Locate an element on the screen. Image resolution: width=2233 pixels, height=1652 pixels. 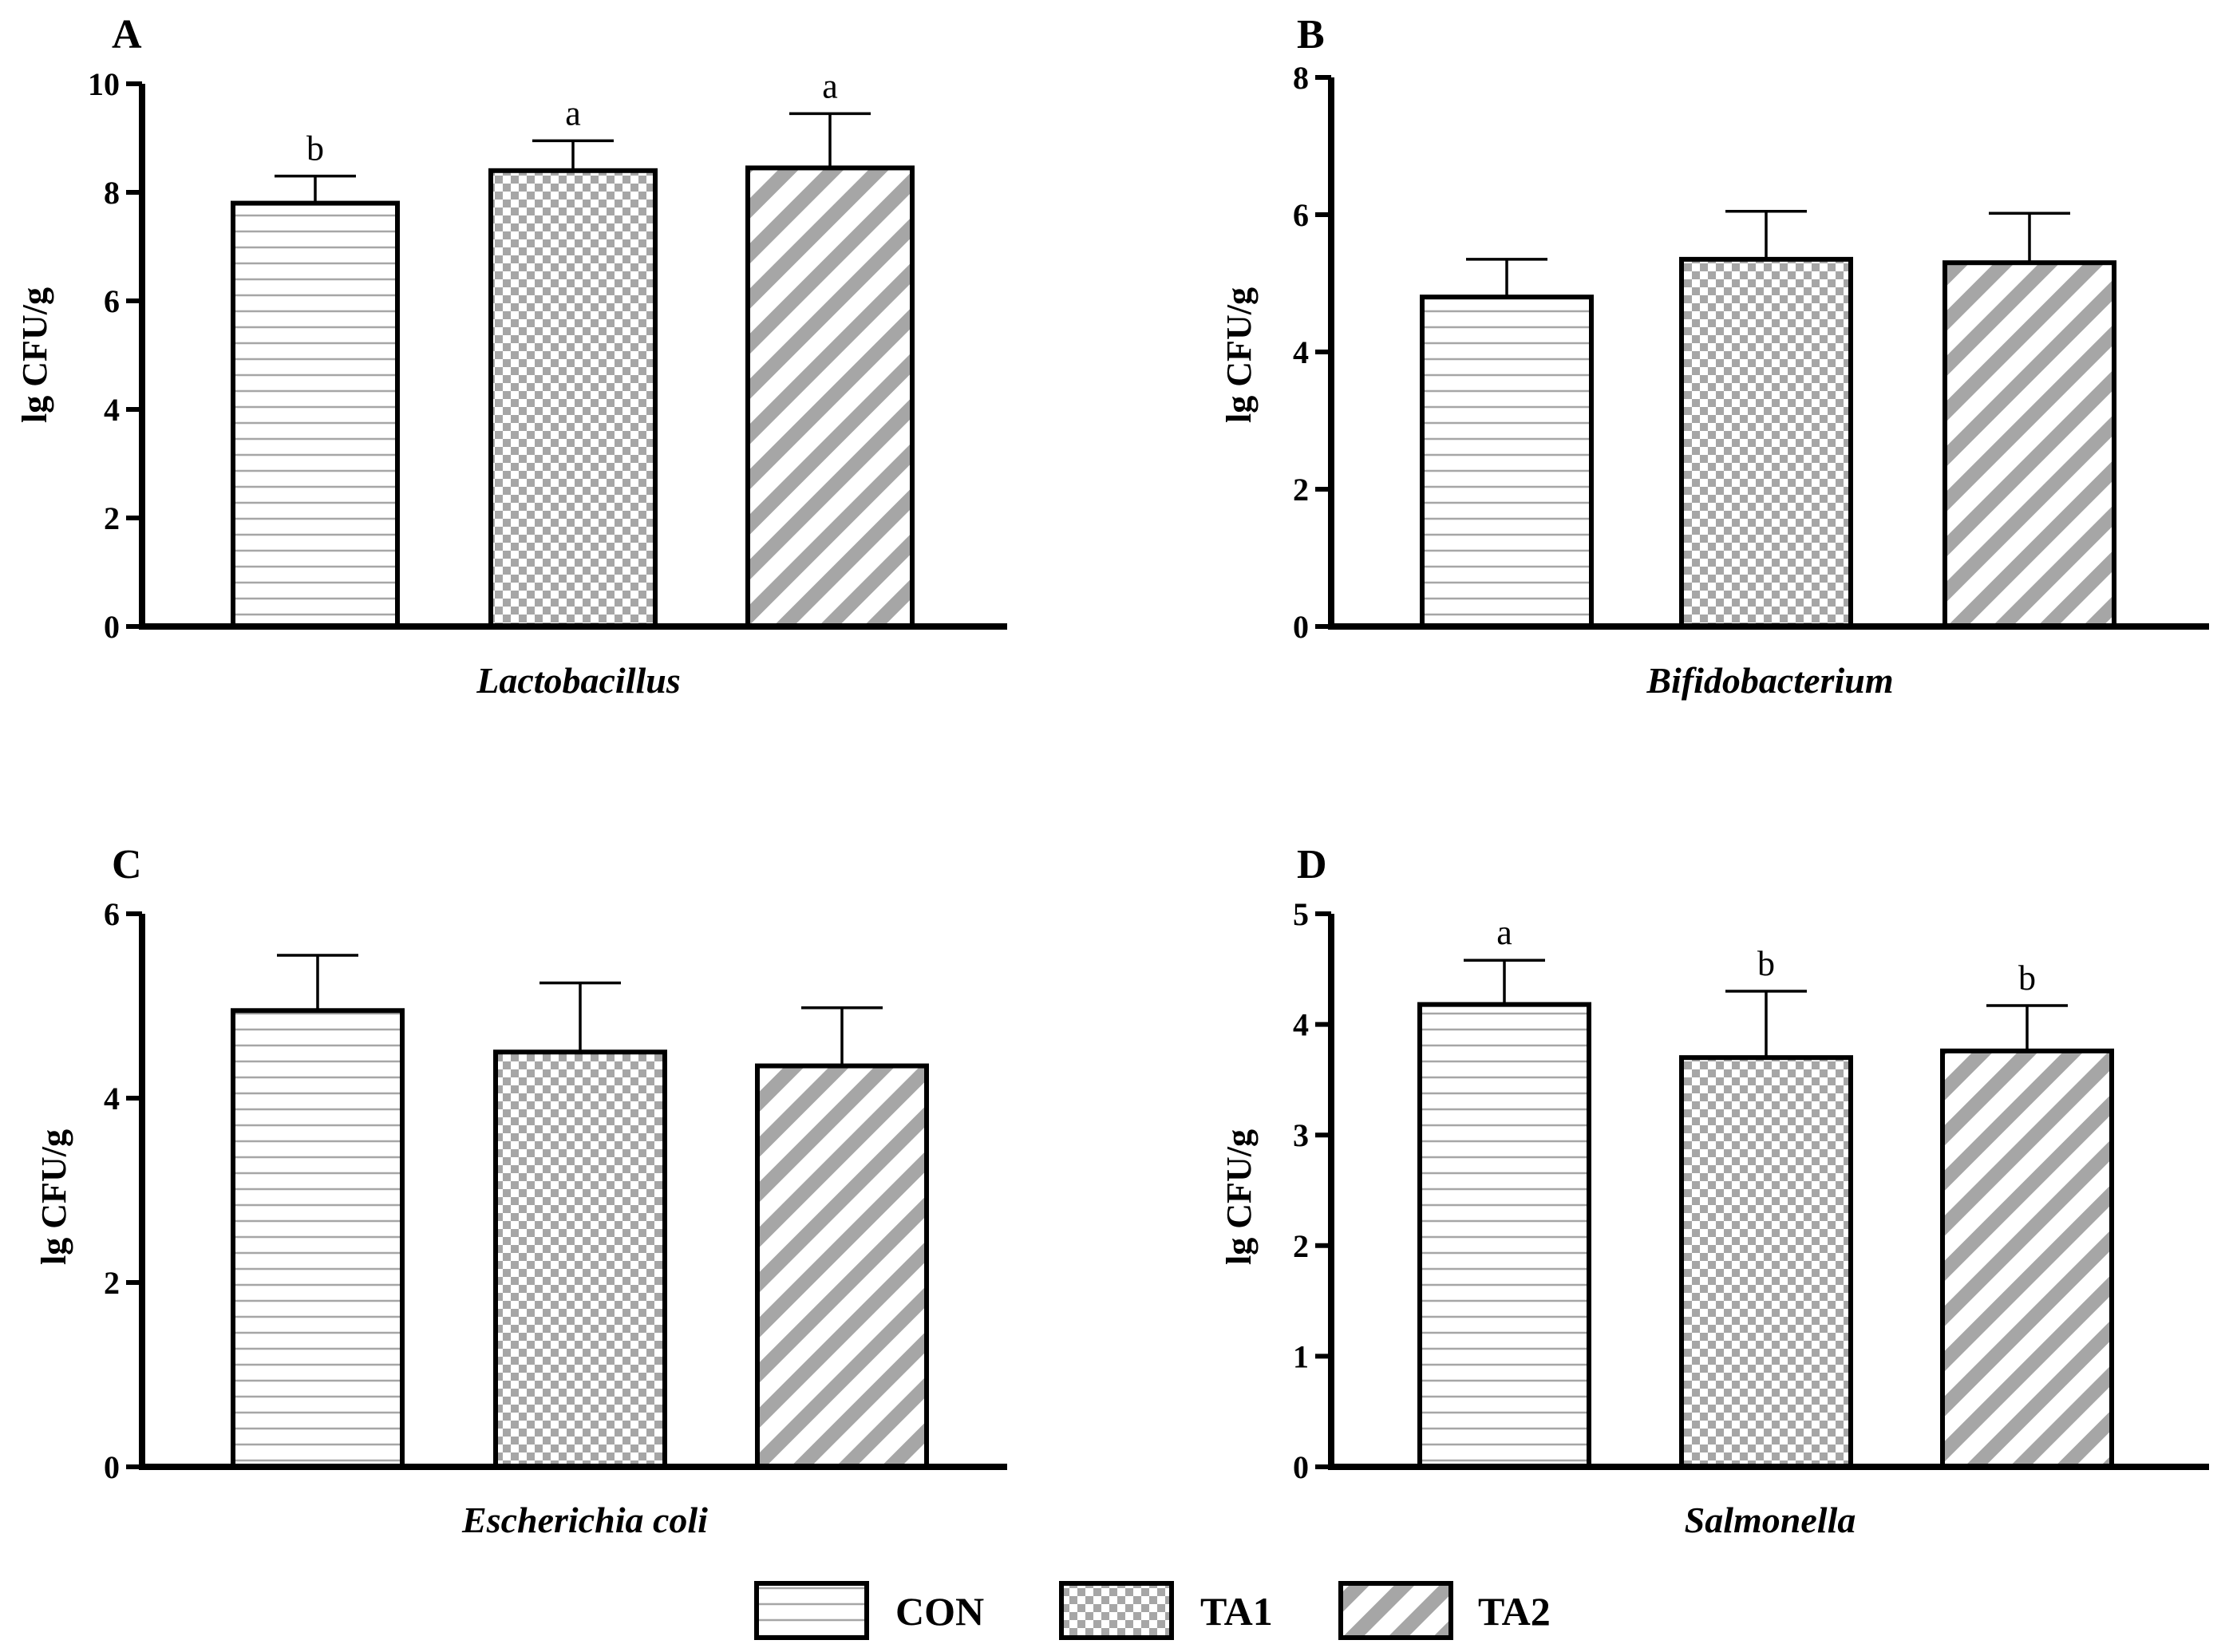
panel-d-y-title: lg CFU/g is located at coordinates (1239, 1197).